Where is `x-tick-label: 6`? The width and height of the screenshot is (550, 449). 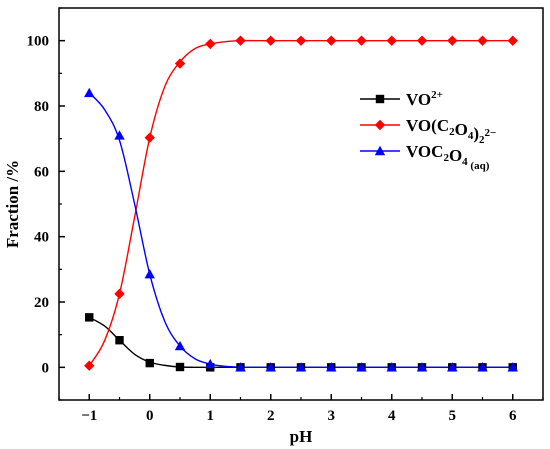
x-tick-label: 6 is located at coordinates (513, 416).